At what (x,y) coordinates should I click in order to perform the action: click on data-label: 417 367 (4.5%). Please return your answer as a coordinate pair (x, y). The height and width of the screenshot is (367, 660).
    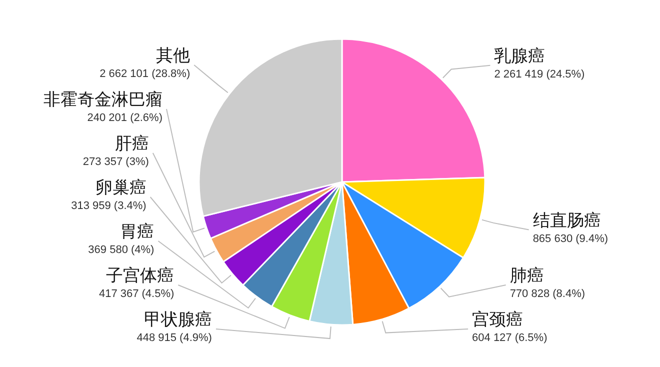
    Looking at the image, I should click on (136, 294).